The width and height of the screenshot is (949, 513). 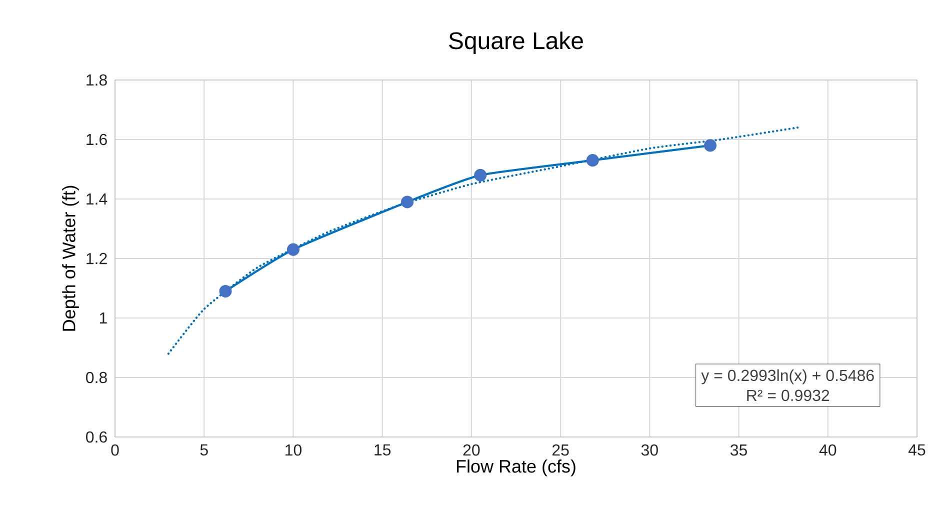 What do you see at coordinates (649, 450) in the screenshot?
I see `x-tick-label: 30` at bounding box center [649, 450].